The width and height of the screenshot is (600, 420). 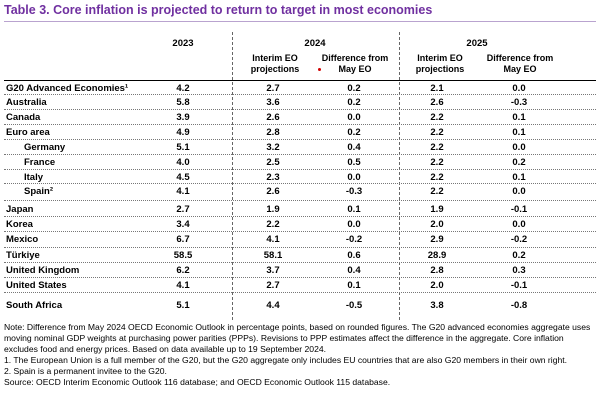 I want to click on column-divider-2024, so click(x=232, y=176).